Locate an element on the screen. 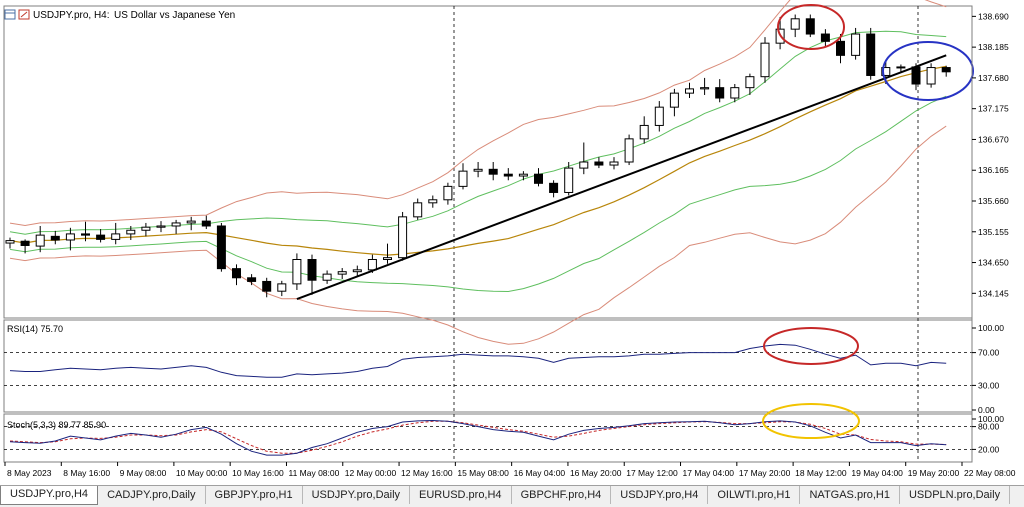 This screenshot has width=1024, height=507. x-tick-label: 18 May 12:00 is located at coordinates (821, 473).